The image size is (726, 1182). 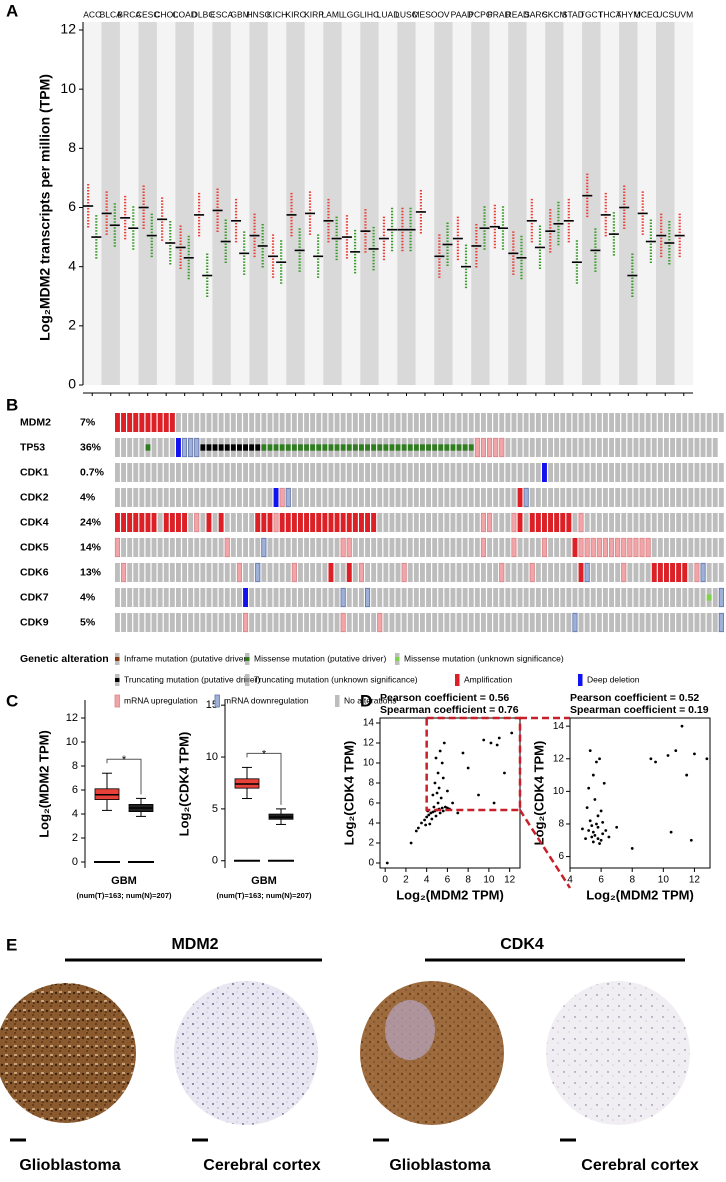 I want to click on annotation: Pearson coefficient = 0.56, so click(x=444, y=698).